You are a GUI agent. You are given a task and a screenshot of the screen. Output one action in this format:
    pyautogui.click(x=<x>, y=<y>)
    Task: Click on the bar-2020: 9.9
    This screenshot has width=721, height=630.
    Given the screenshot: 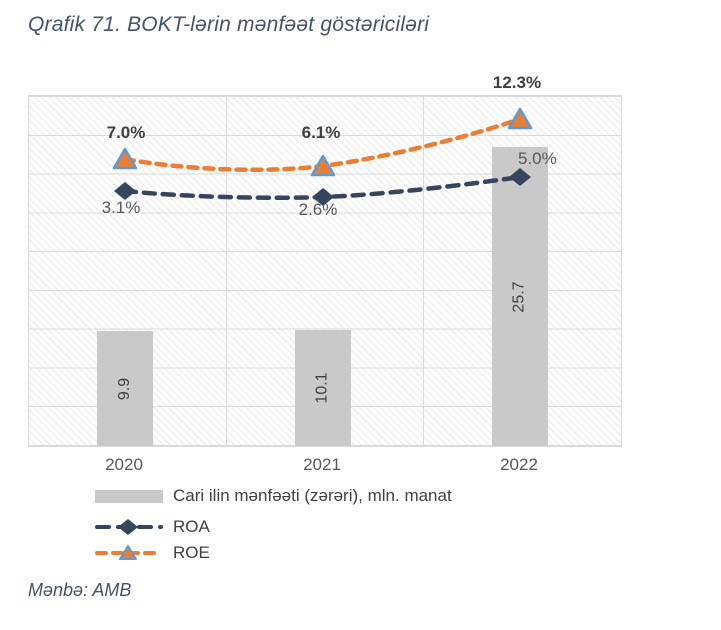 What is the action you would take?
    pyautogui.click(x=125, y=388)
    